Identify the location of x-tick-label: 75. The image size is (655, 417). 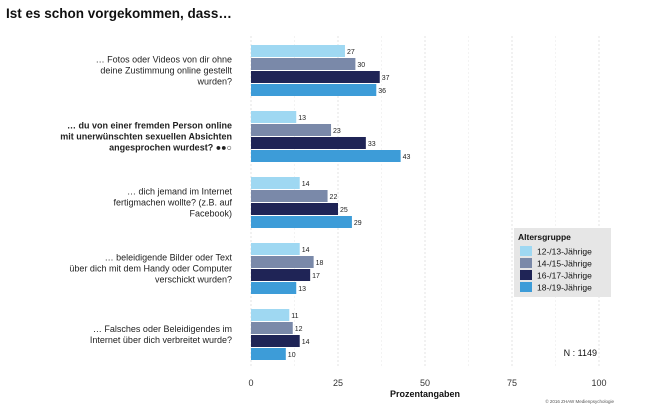
(512, 383).